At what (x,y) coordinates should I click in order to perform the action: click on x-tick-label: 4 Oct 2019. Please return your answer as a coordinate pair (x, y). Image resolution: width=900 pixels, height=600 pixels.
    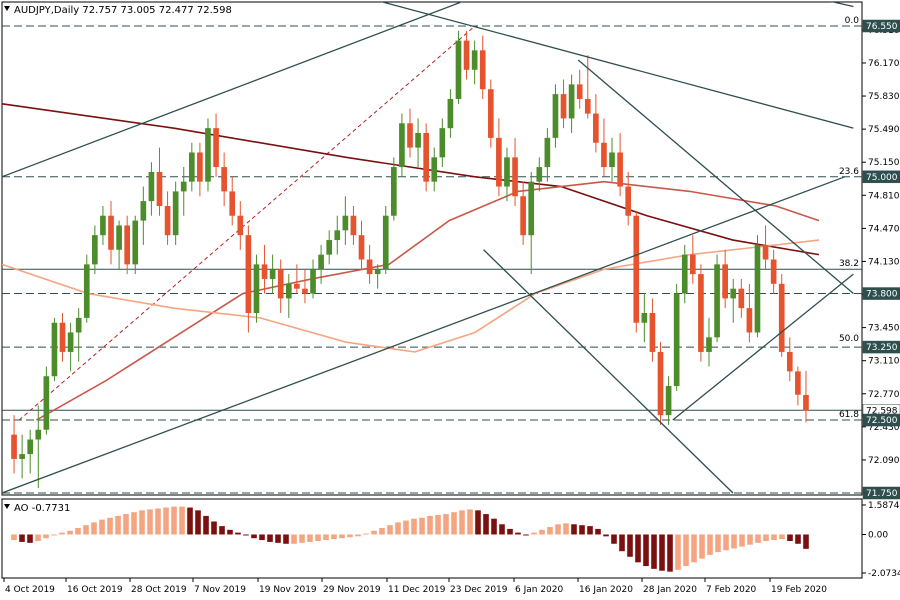
    Looking at the image, I should click on (30, 590).